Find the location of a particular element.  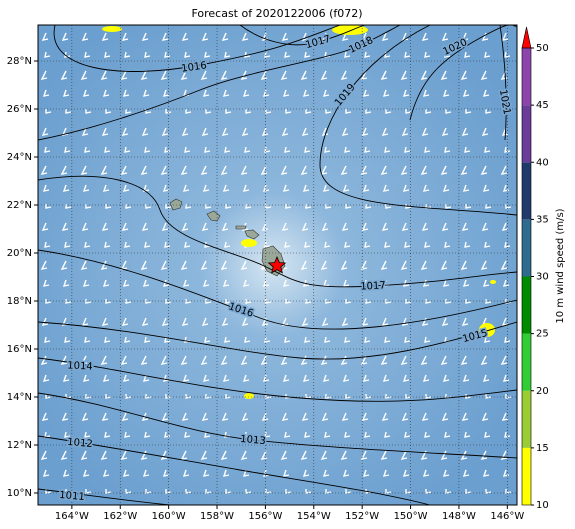

colorbar-segment is located at coordinates (526, 191).